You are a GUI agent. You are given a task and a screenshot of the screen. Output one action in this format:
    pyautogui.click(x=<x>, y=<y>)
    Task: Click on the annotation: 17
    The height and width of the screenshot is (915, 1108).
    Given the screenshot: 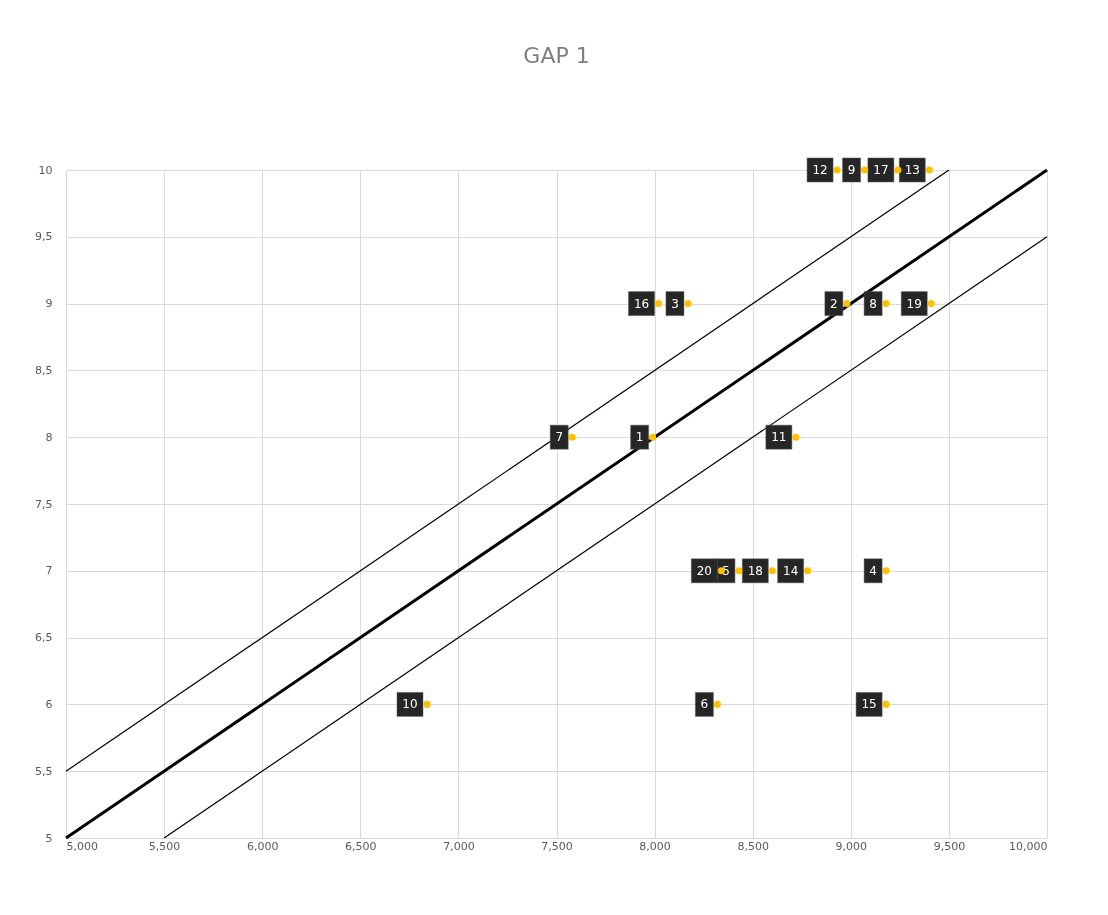 What is the action you would take?
    pyautogui.click(x=881, y=170)
    